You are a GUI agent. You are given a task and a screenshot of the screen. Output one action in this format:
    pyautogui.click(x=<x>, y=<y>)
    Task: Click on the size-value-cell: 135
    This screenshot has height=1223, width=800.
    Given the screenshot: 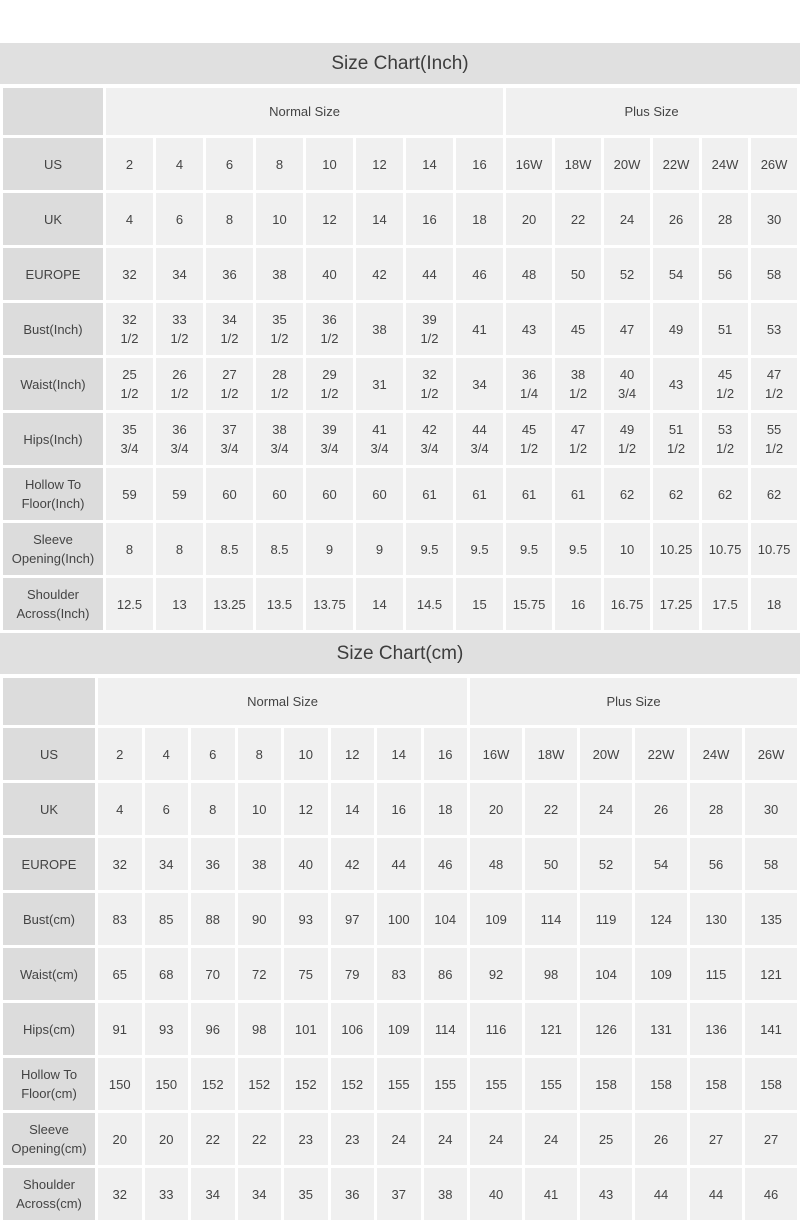 What is the action you would take?
    pyautogui.click(x=771, y=919)
    